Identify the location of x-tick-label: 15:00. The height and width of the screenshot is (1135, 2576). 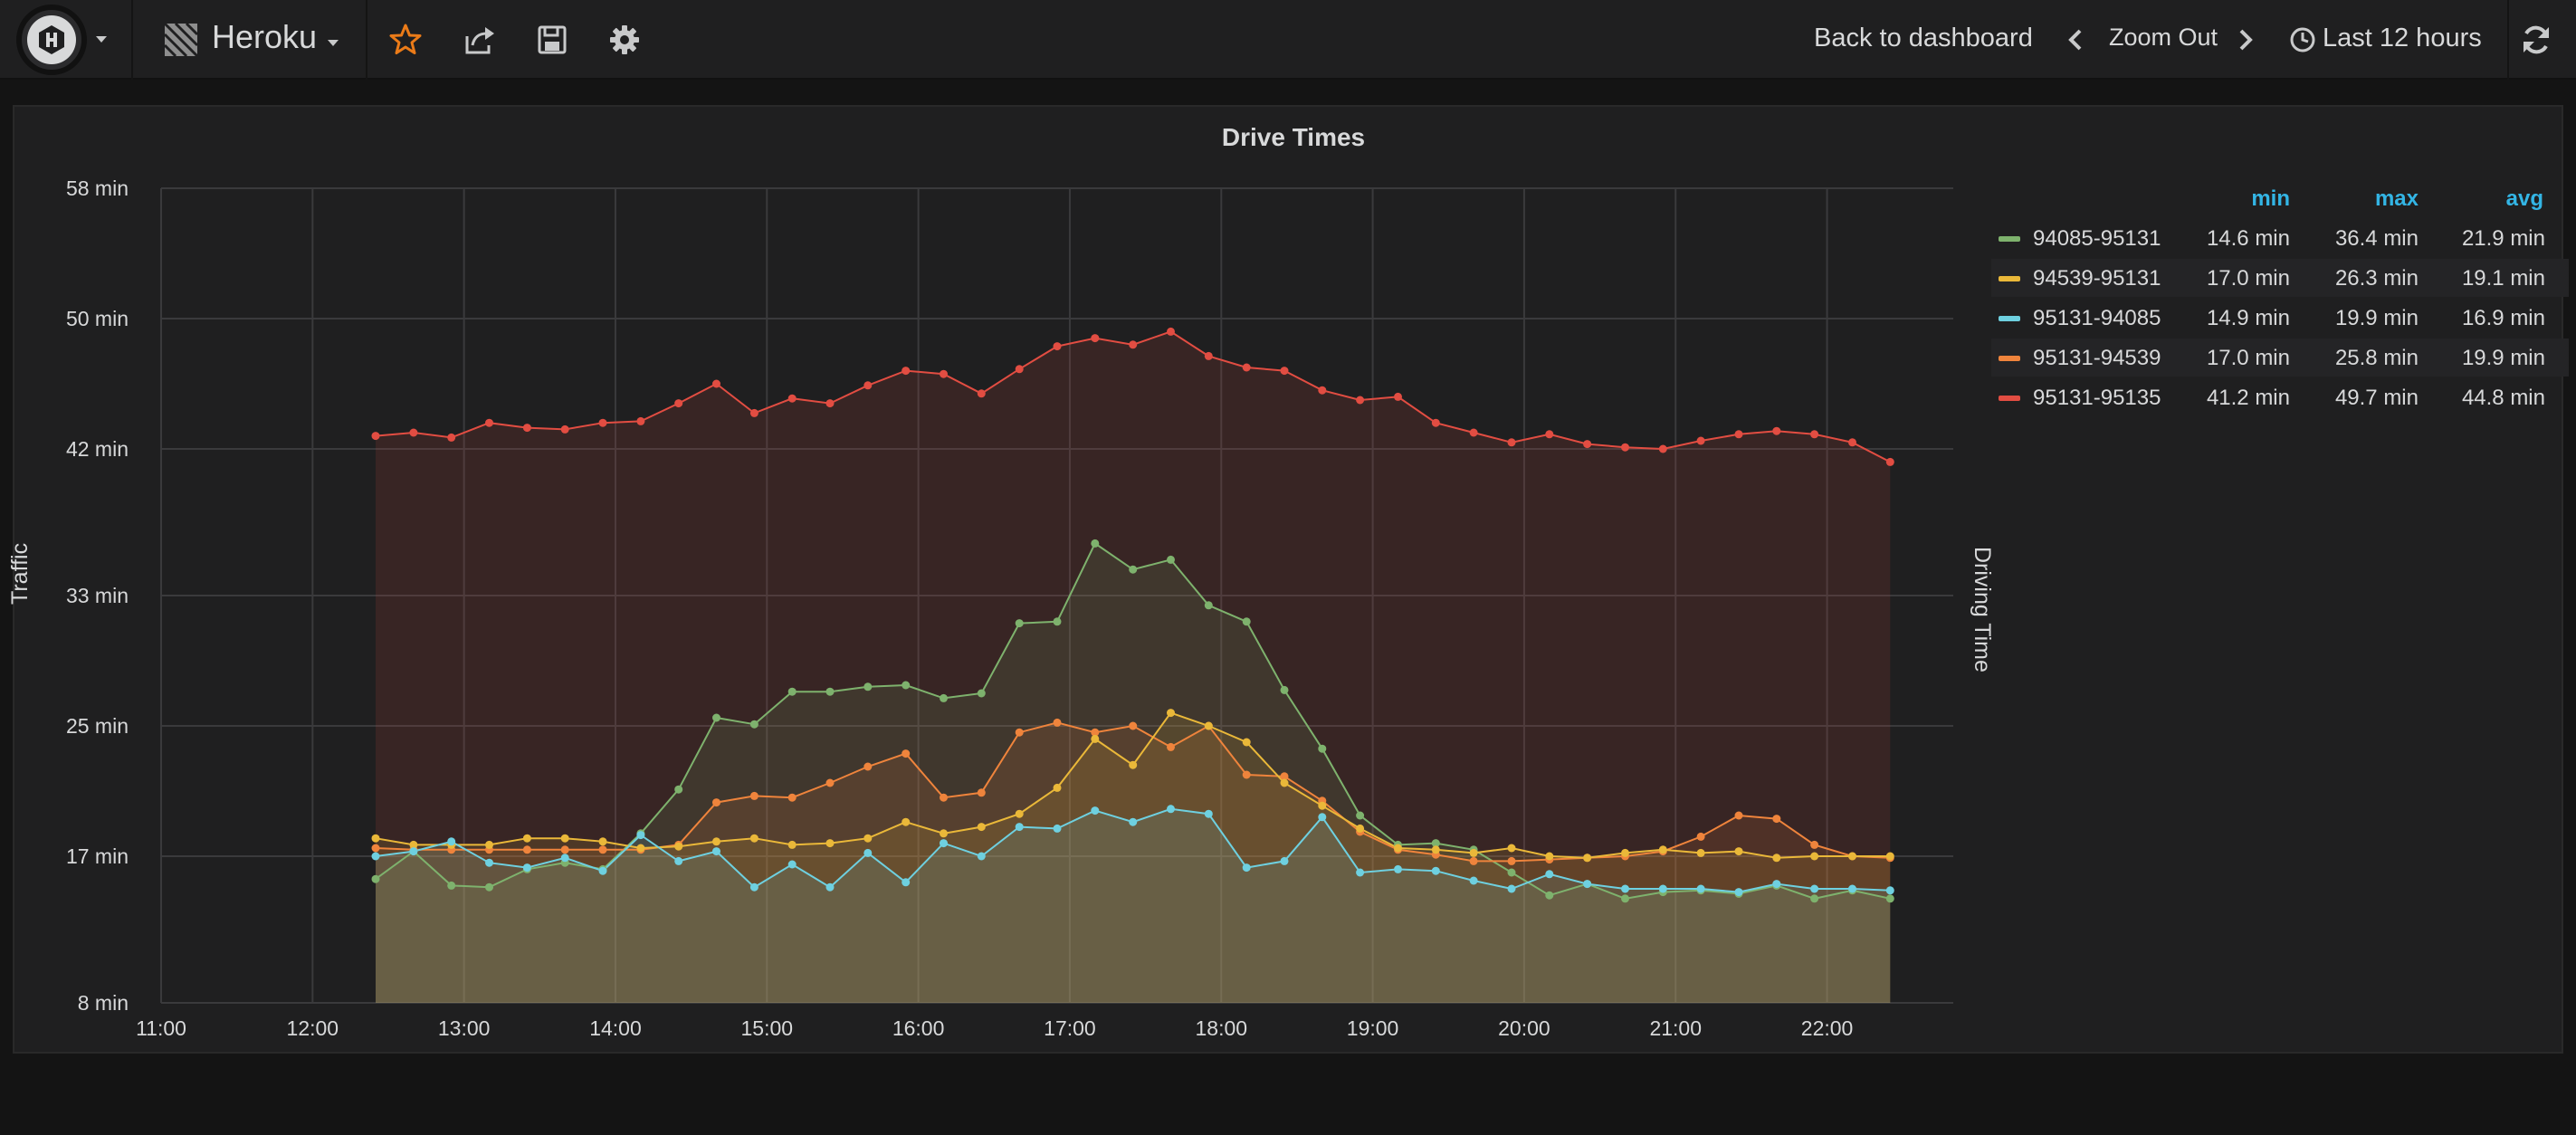
(768, 1028).